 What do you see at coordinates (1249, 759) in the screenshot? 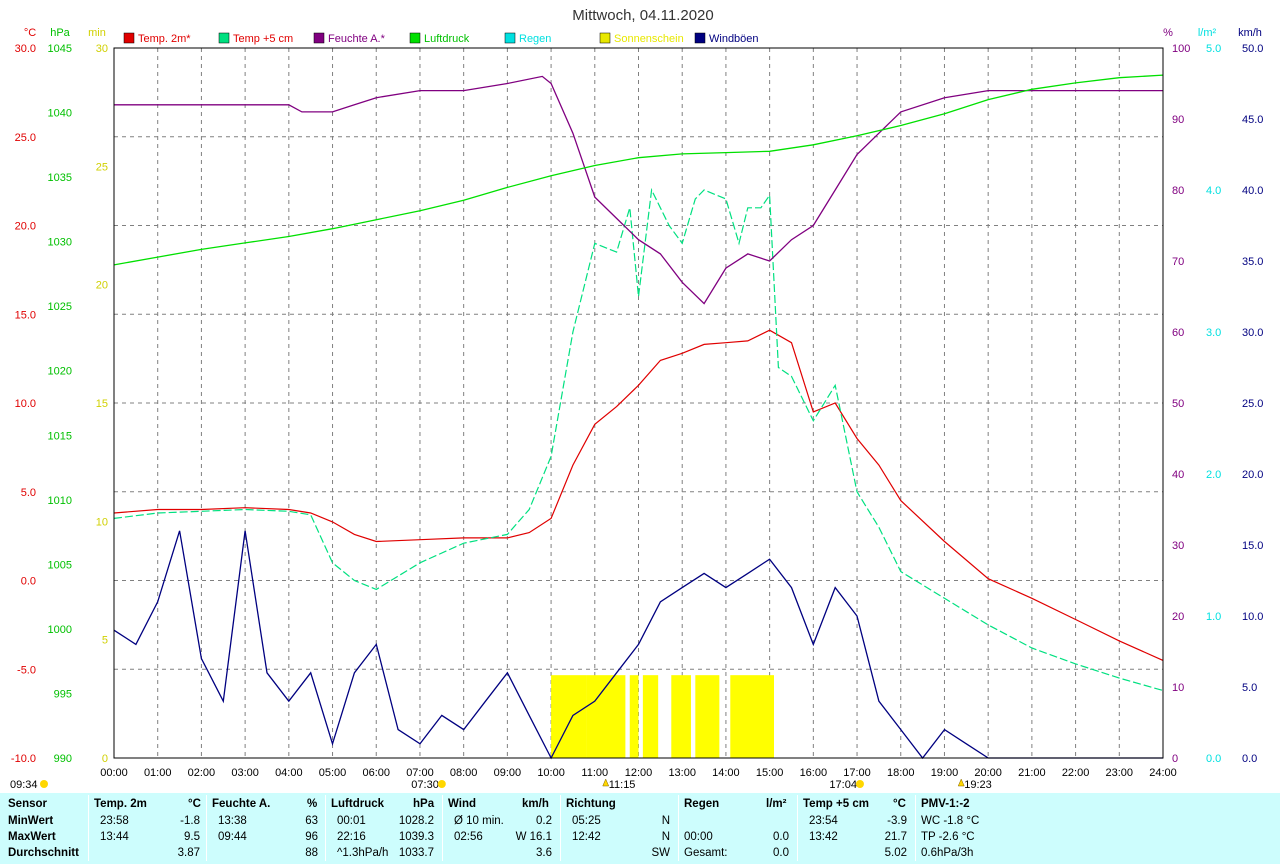
I see `wind-tick: 0.0` at bounding box center [1249, 759].